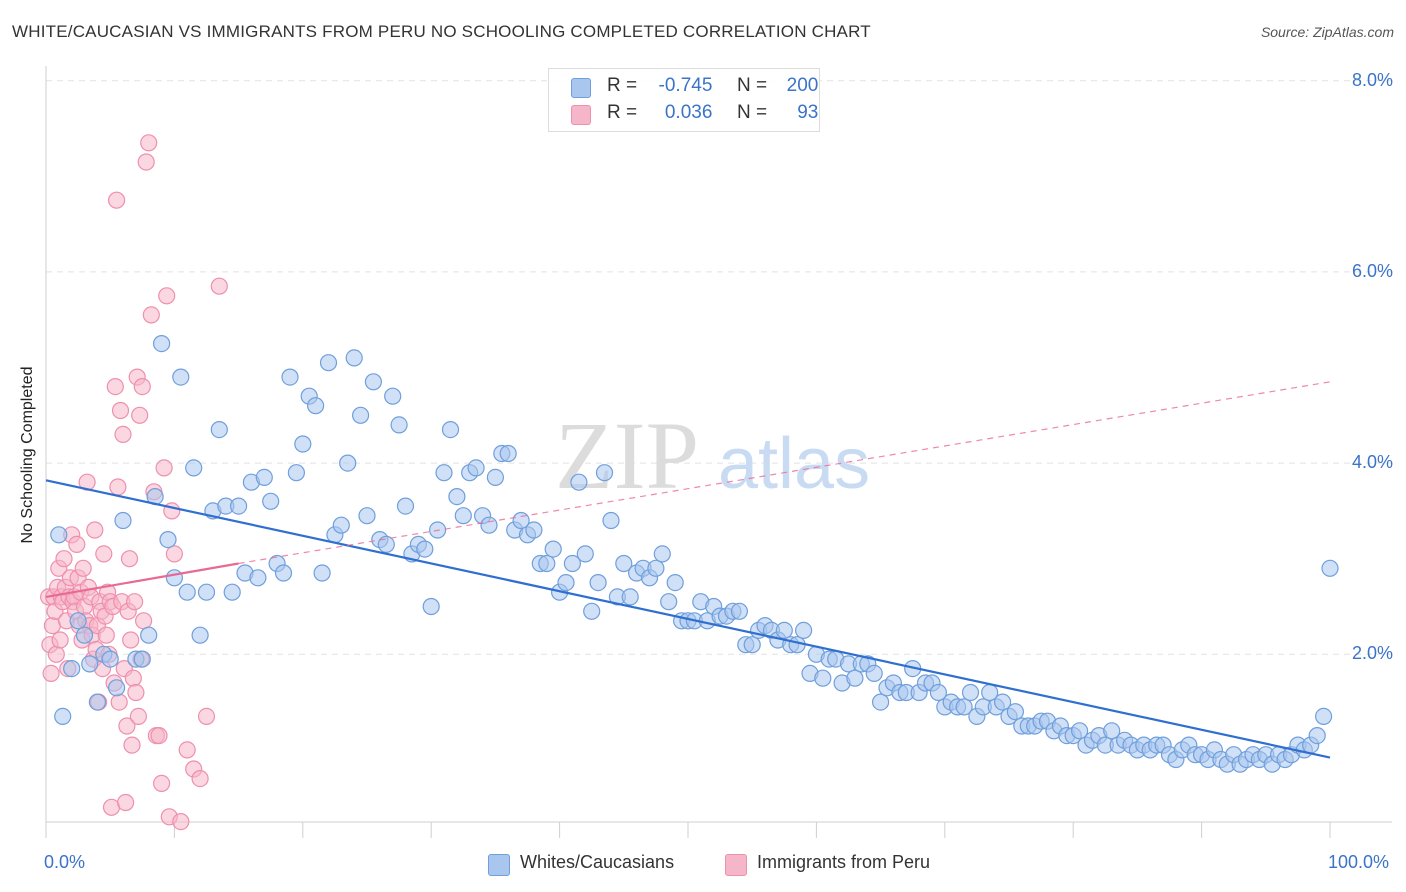  Describe the element at coordinates (1327, 32) in the screenshot. I see `chart-source: Source: ZipAtlas.com` at that location.